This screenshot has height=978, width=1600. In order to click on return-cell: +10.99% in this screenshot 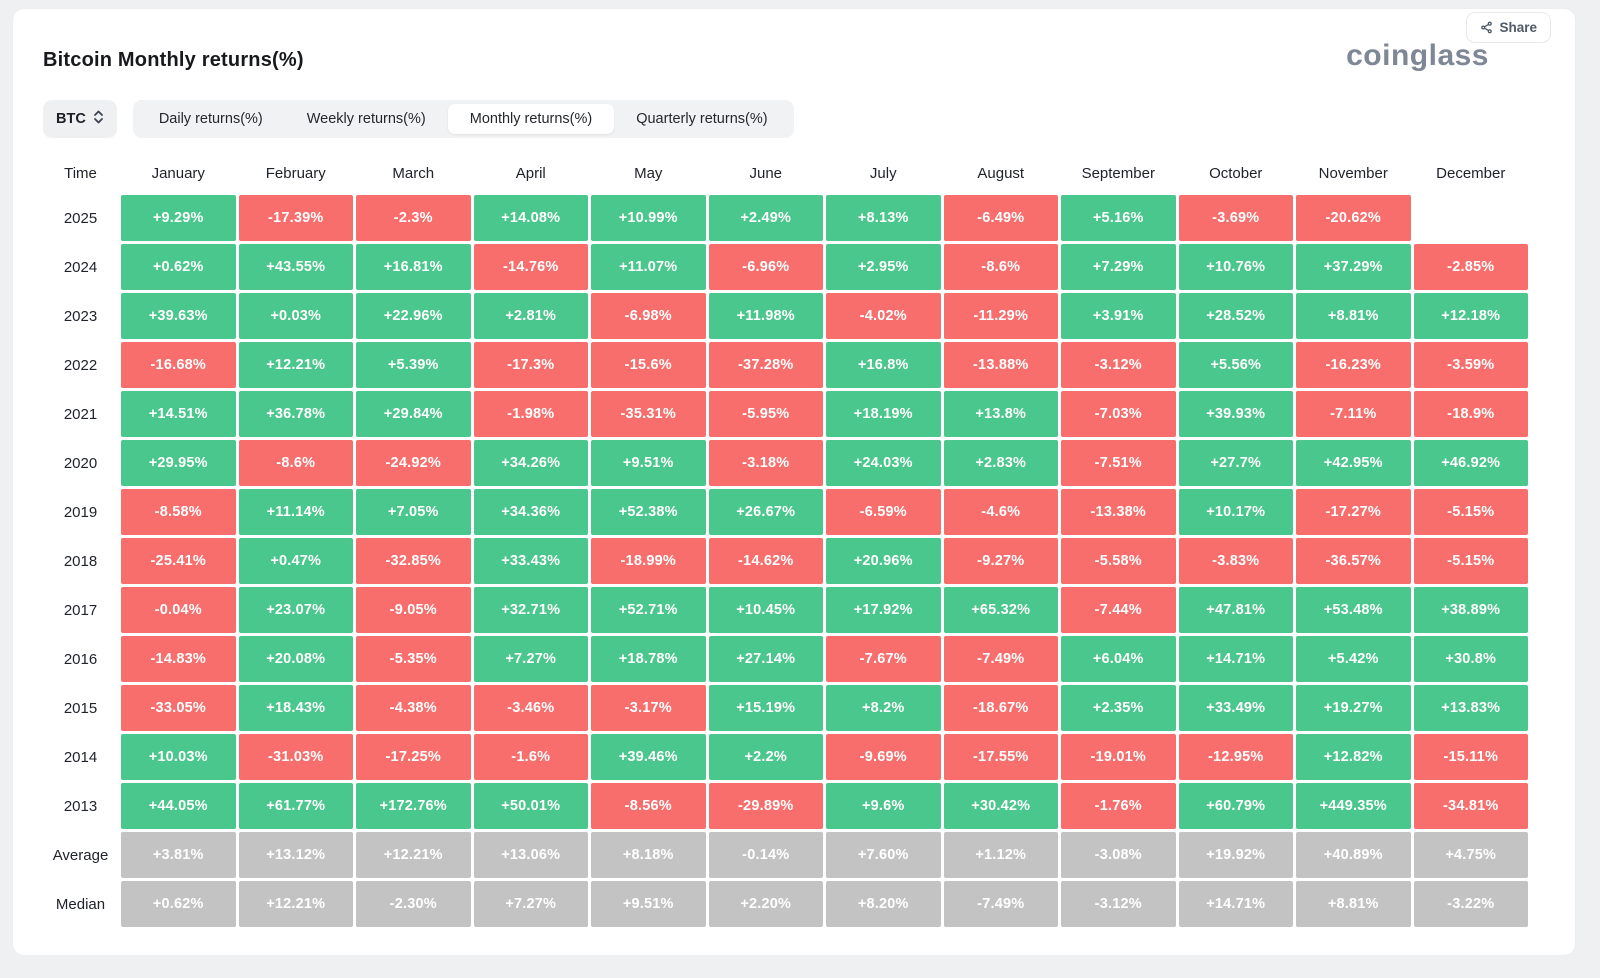, I will do `click(648, 218)`.